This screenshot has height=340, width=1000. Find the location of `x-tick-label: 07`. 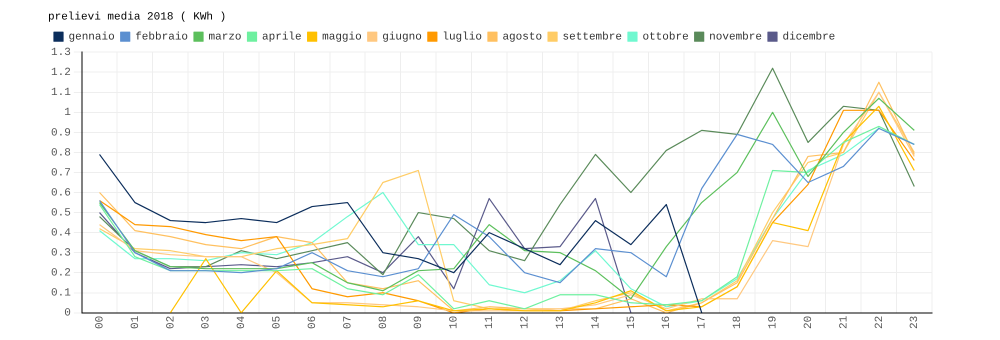

x-tick-label: 07 is located at coordinates (348, 322).